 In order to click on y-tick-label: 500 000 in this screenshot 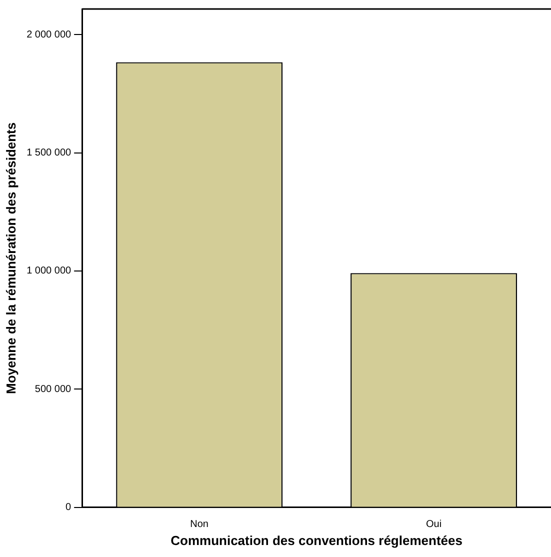, I will do `click(53, 389)`.